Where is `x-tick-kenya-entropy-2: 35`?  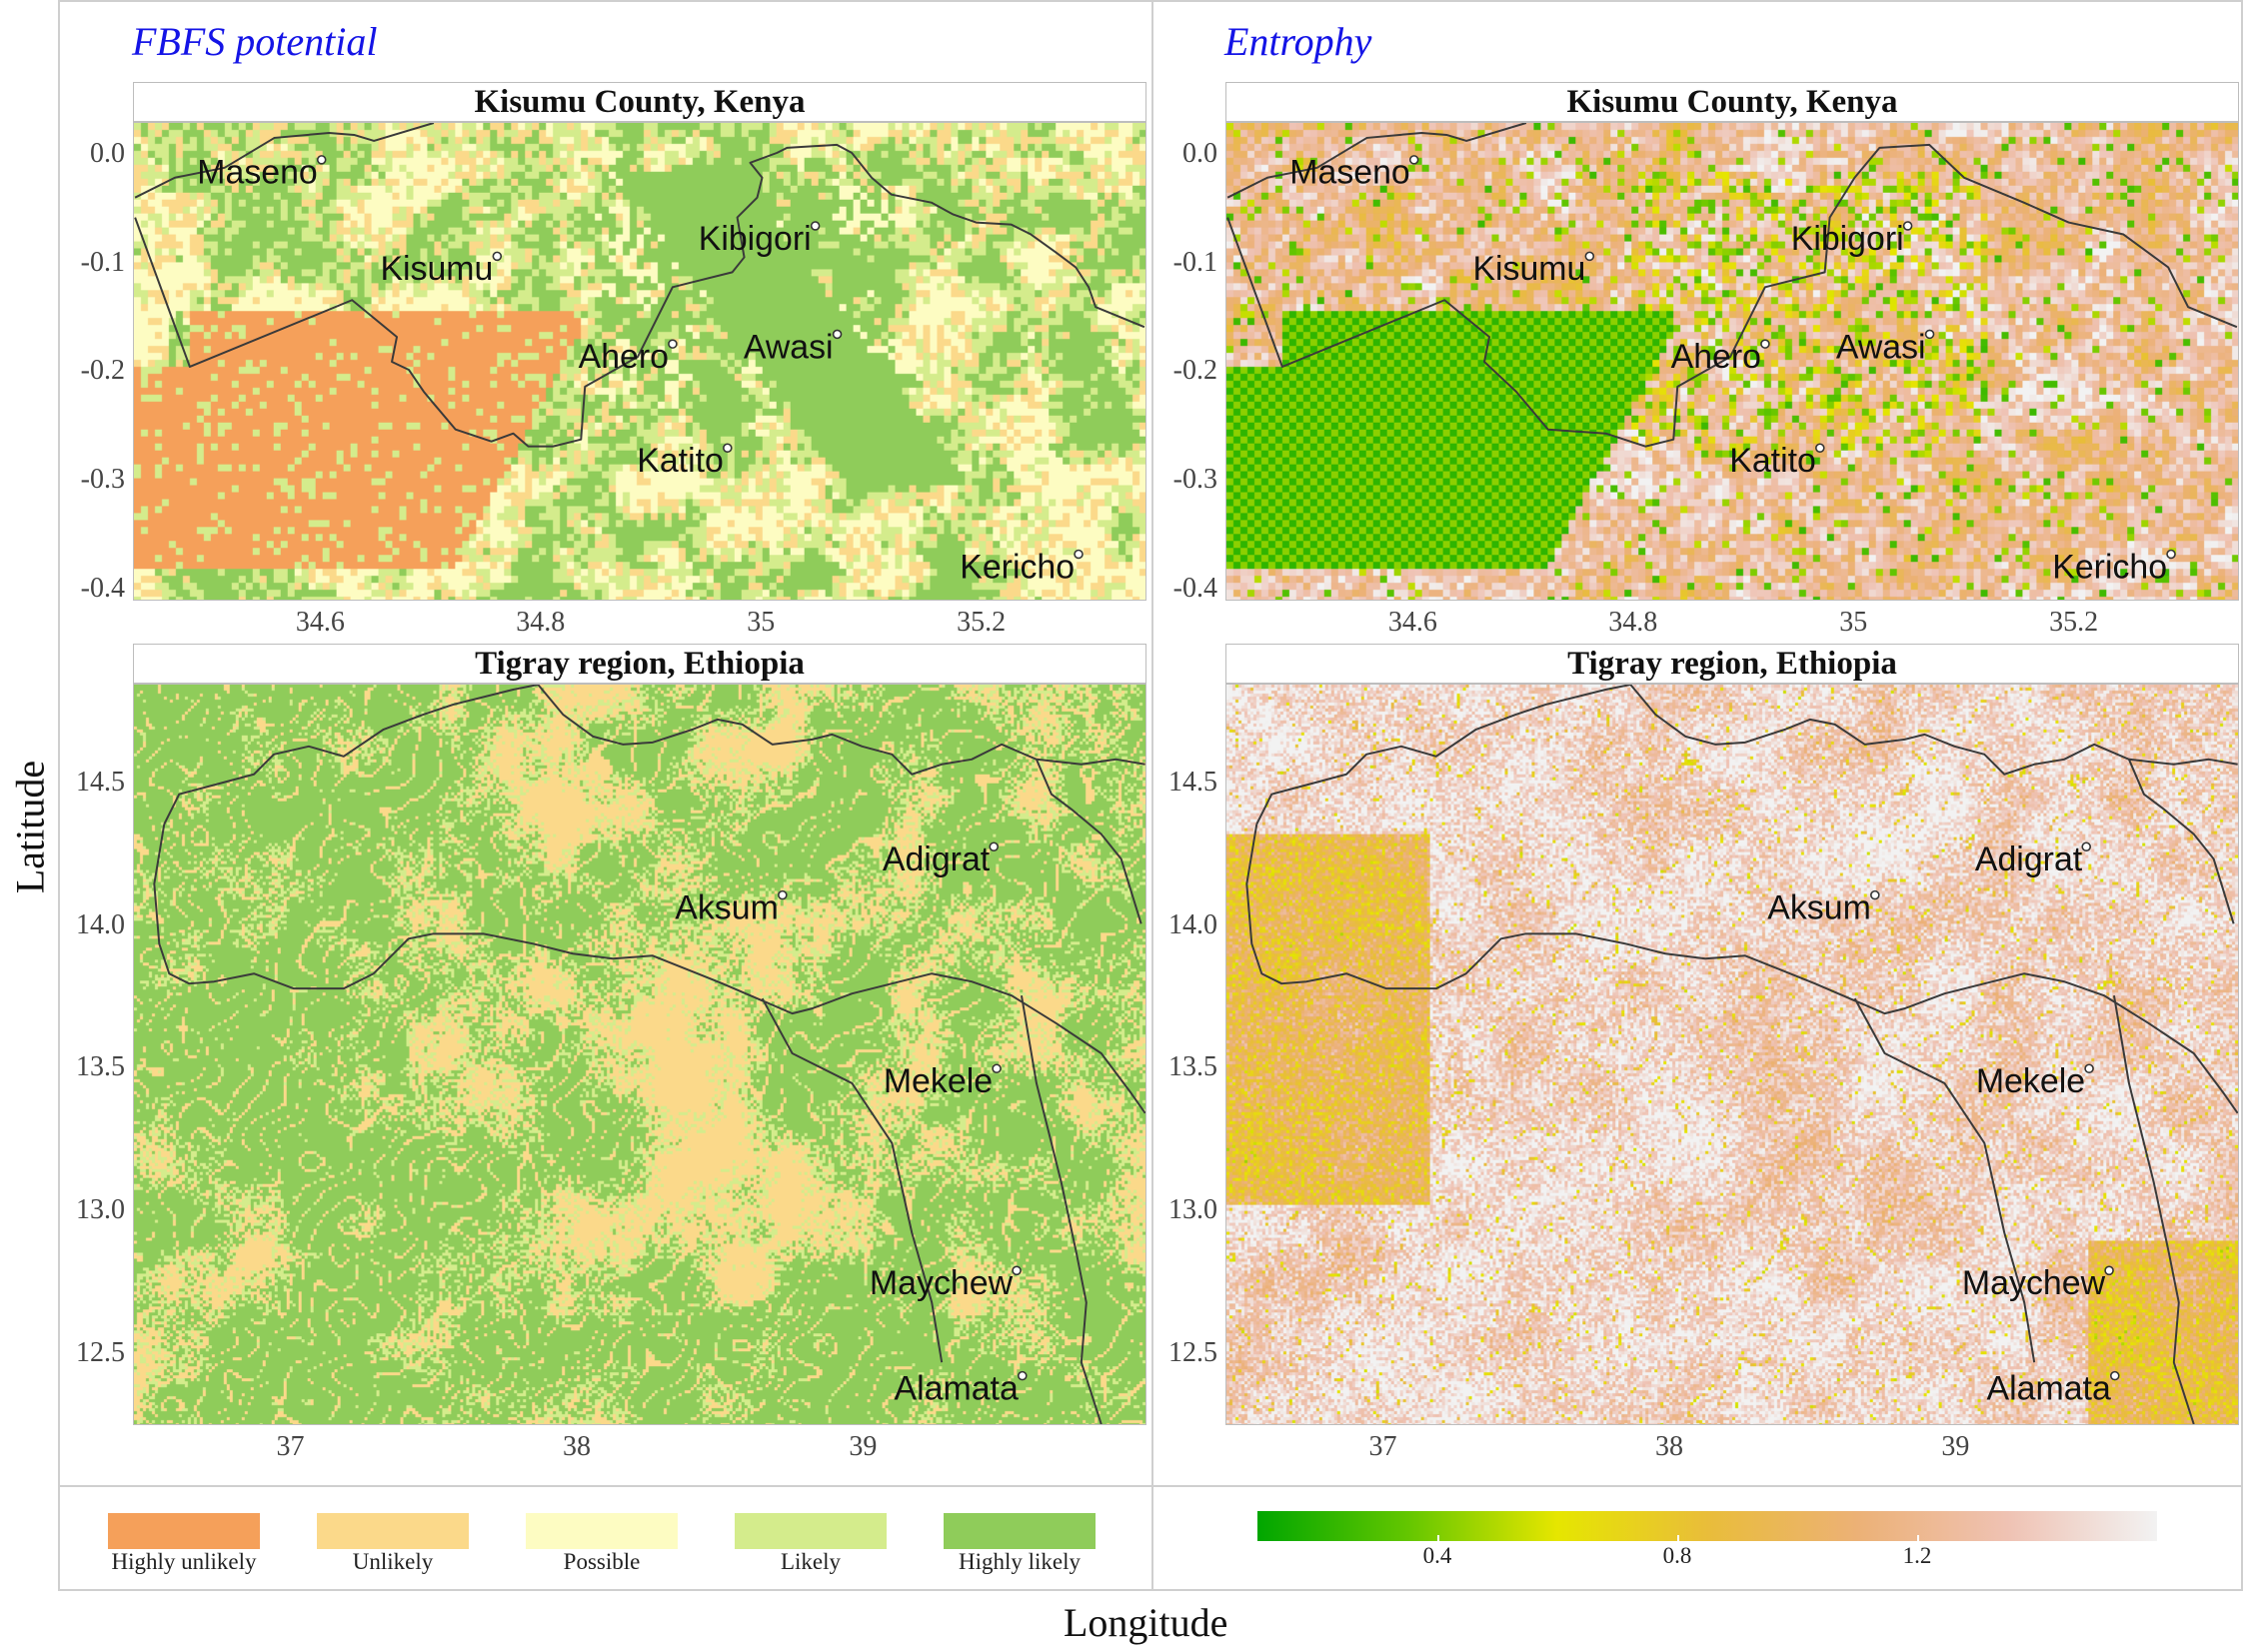
x-tick-kenya-entropy-2: 35 is located at coordinates (1853, 623).